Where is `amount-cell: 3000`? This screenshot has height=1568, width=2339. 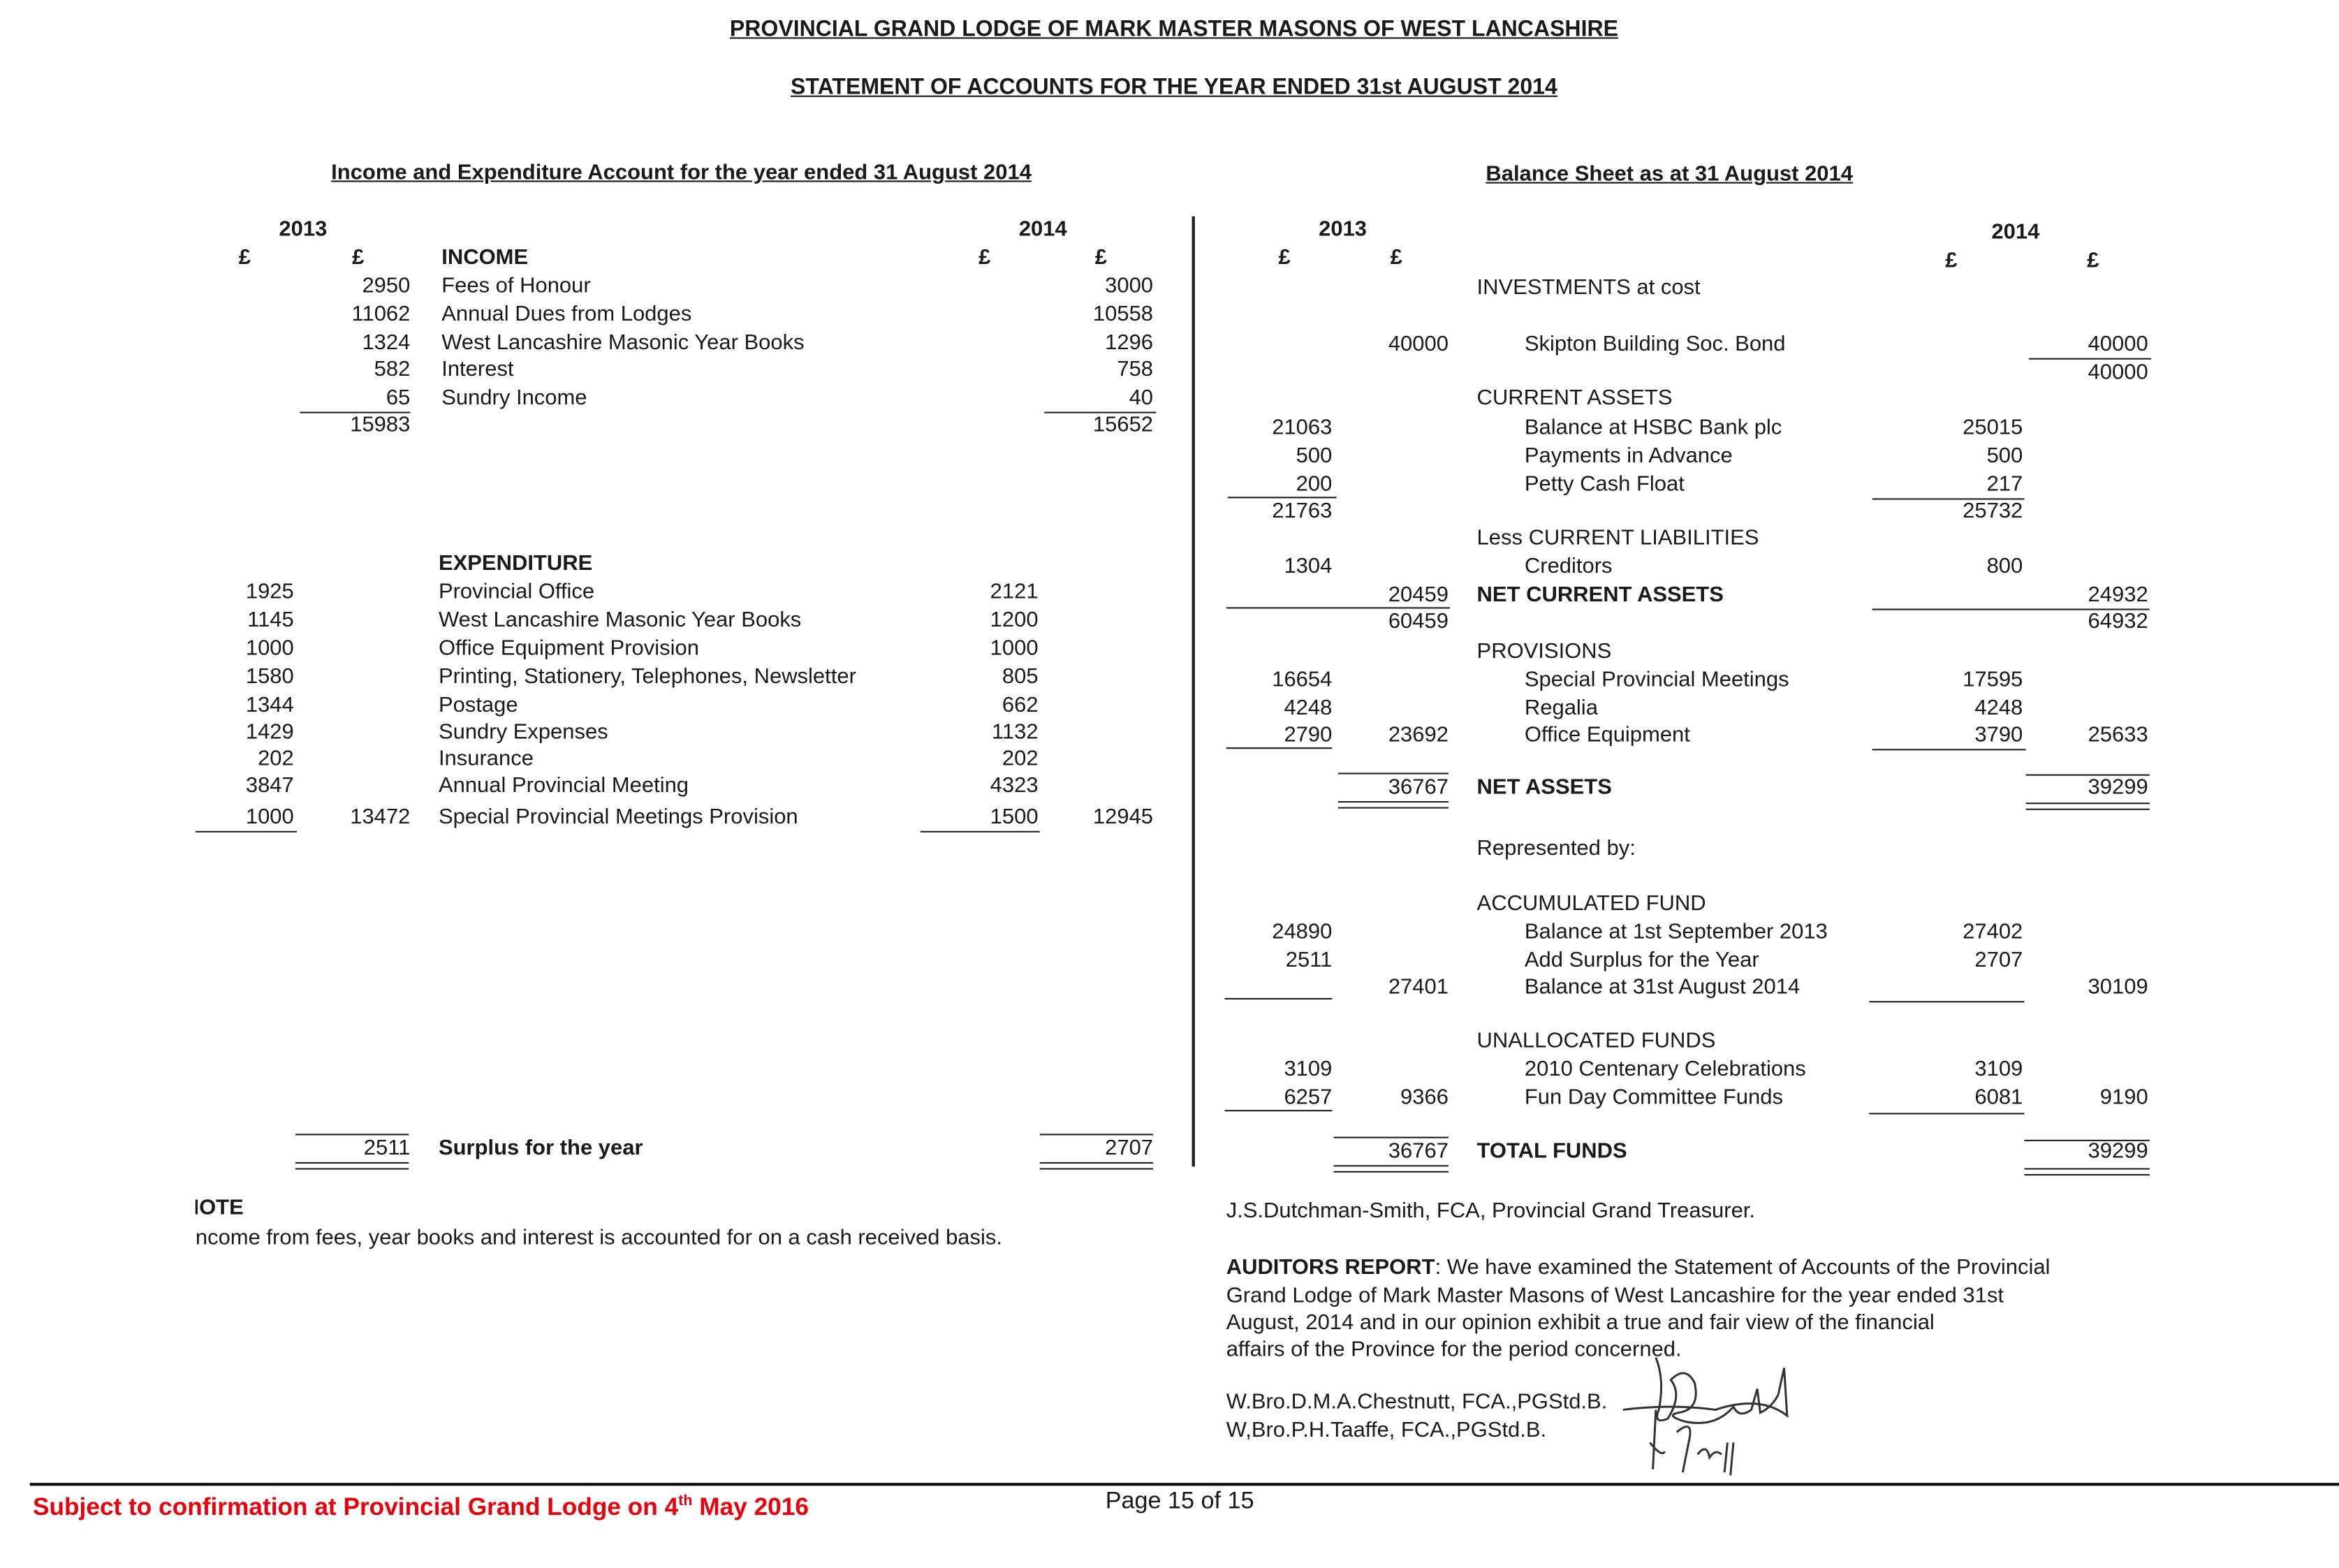
amount-cell: 3000 is located at coordinates (1130, 287).